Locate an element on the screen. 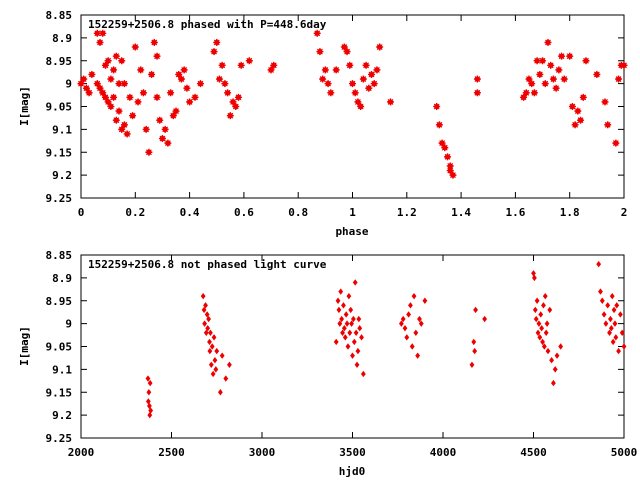 The height and width of the screenshot is (485, 640). x-tick-label: 3000 is located at coordinates (262, 452).